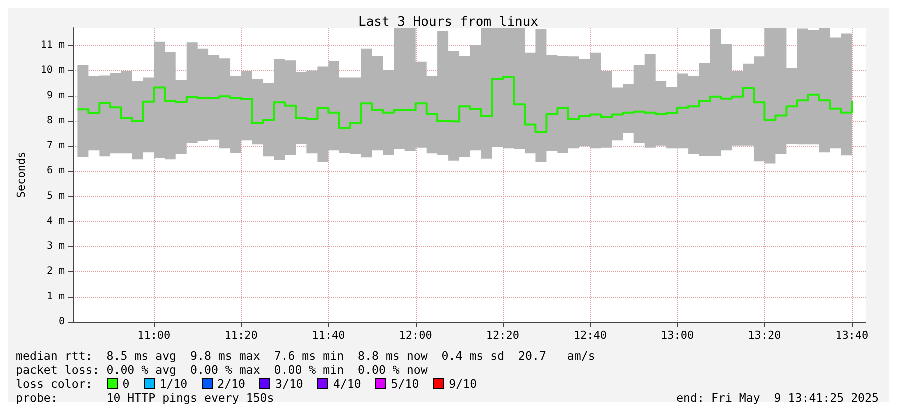 The width and height of the screenshot is (897, 410). I want to click on text: loss color: 0 1/10 2/10 3/10 4/10 5/10 9/10, so click(247, 384).